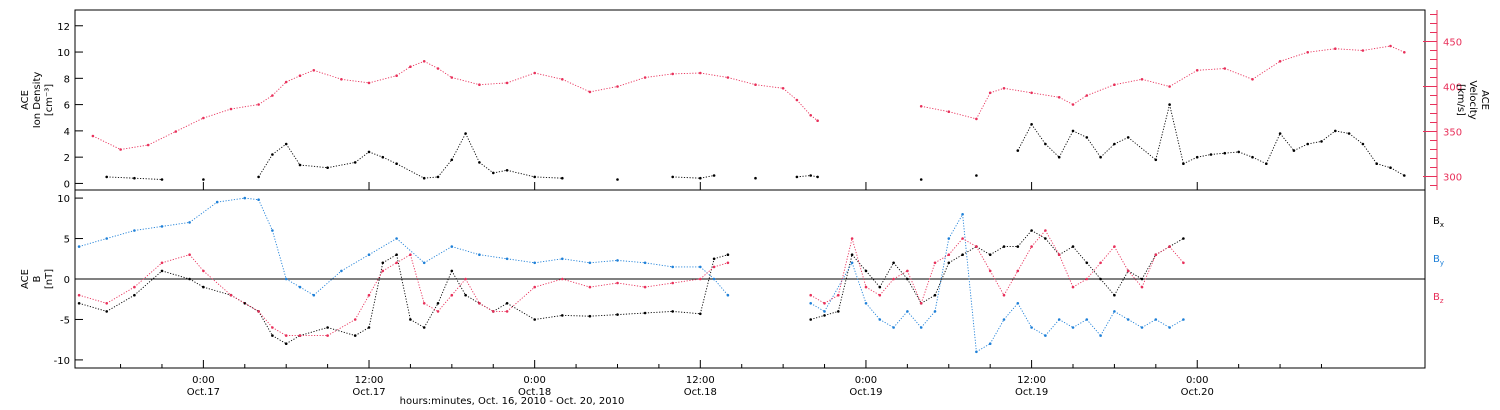 The image size is (1500, 410). What do you see at coordinates (1484, 100) in the screenshot?
I see `velocity-axis-title-line1: ACE` at bounding box center [1484, 100].